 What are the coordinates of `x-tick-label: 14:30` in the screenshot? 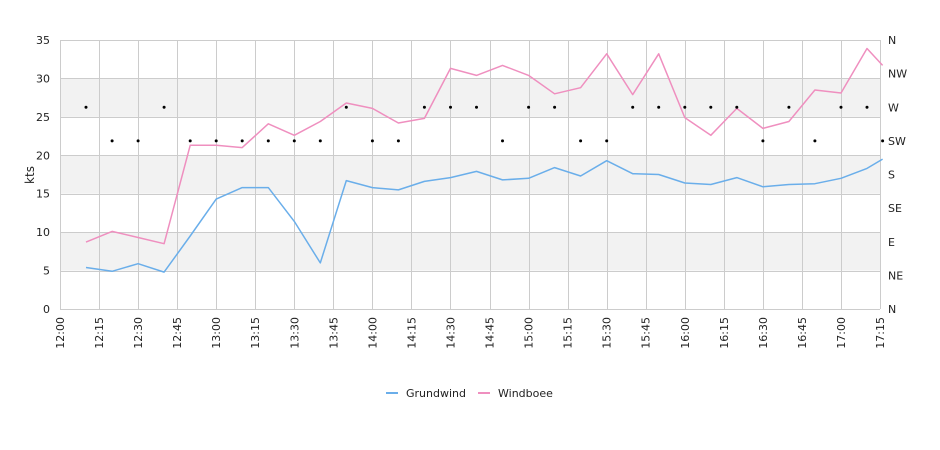 It's located at (450, 333).